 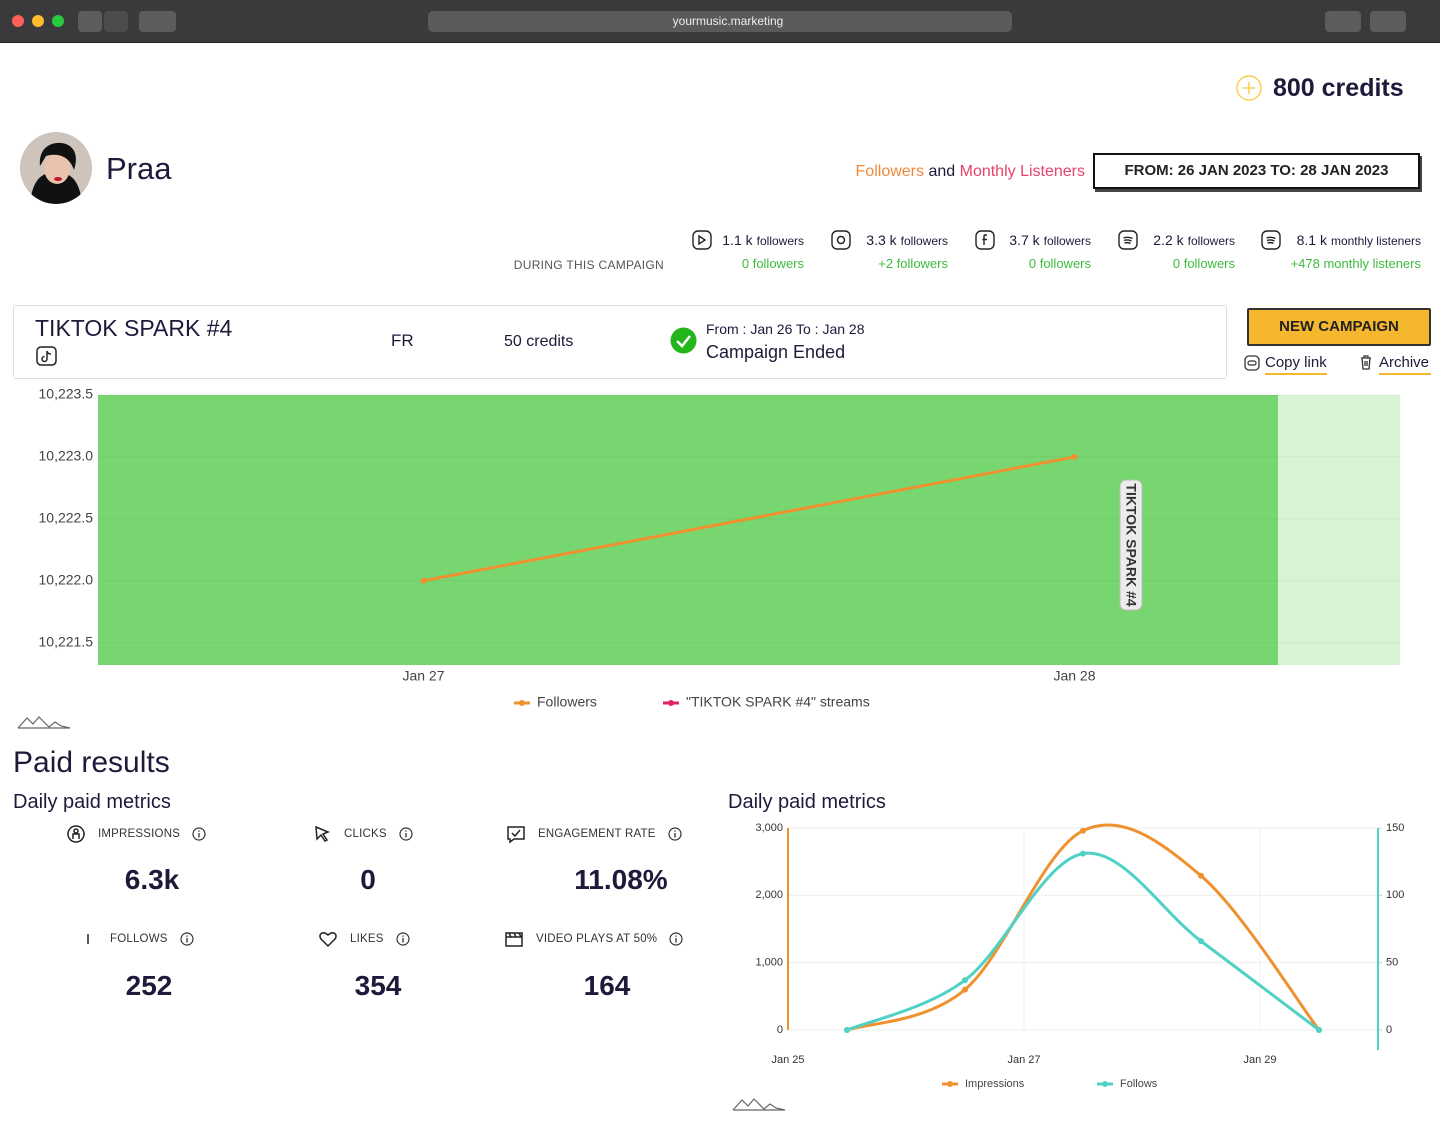 I want to click on tiktok-icon, so click(x=46, y=356).